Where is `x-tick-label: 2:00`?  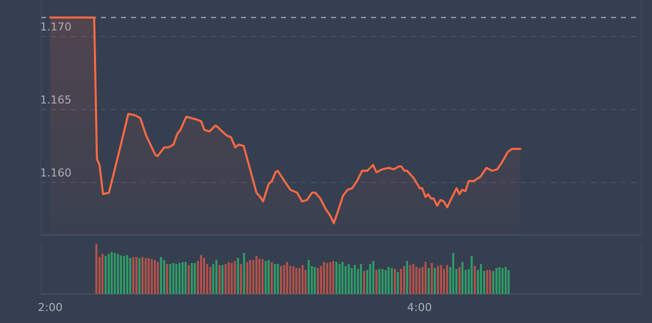
x-tick-label: 2:00 is located at coordinates (50, 307).